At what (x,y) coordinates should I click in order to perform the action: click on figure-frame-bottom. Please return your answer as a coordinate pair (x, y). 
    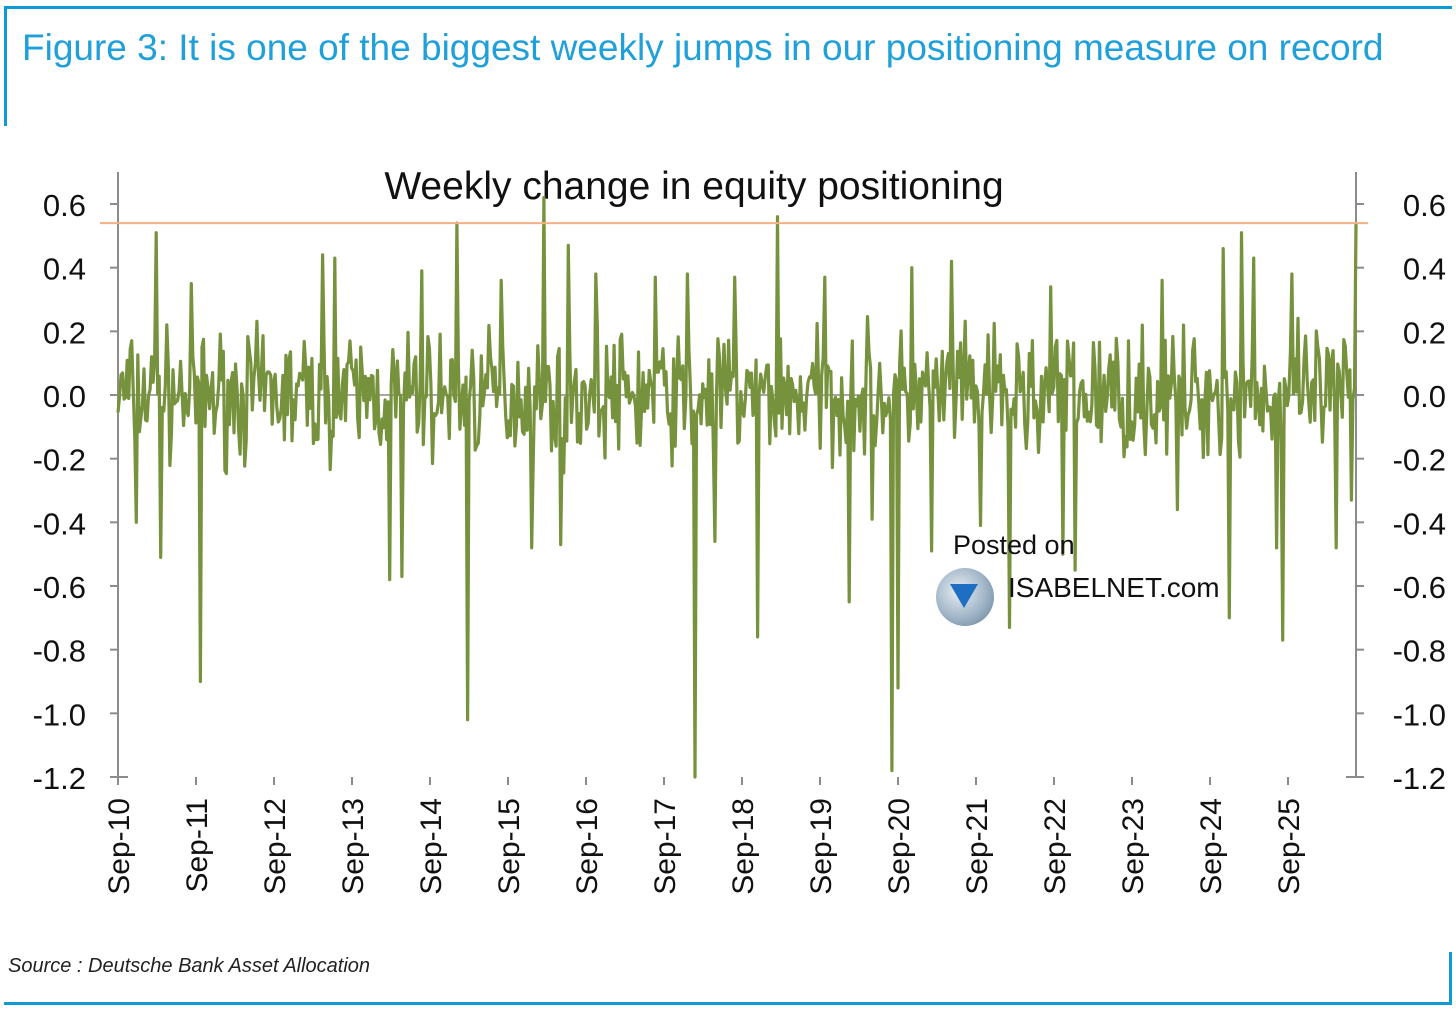
    Looking at the image, I should click on (728, 1003).